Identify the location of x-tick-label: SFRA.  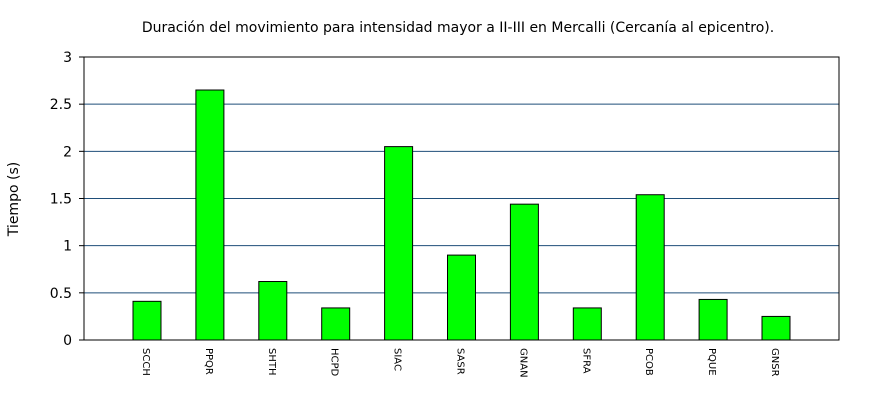
(585, 361).